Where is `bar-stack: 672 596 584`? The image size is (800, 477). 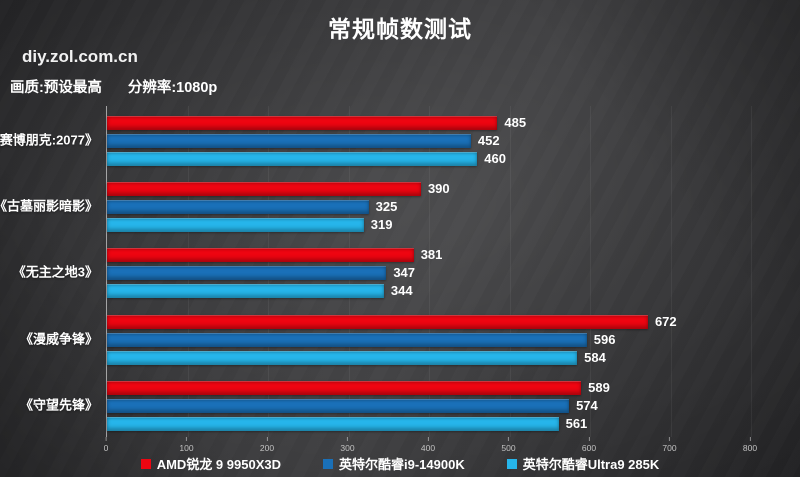 bar-stack: 672 596 584 is located at coordinates (429, 339).